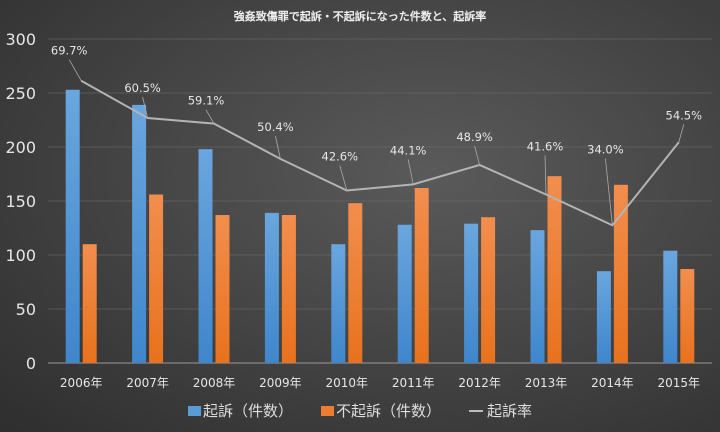 This screenshot has width=720, height=432. Describe the element at coordinates (546, 383) in the screenshot. I see `x-tick-label: 2013年` at that location.